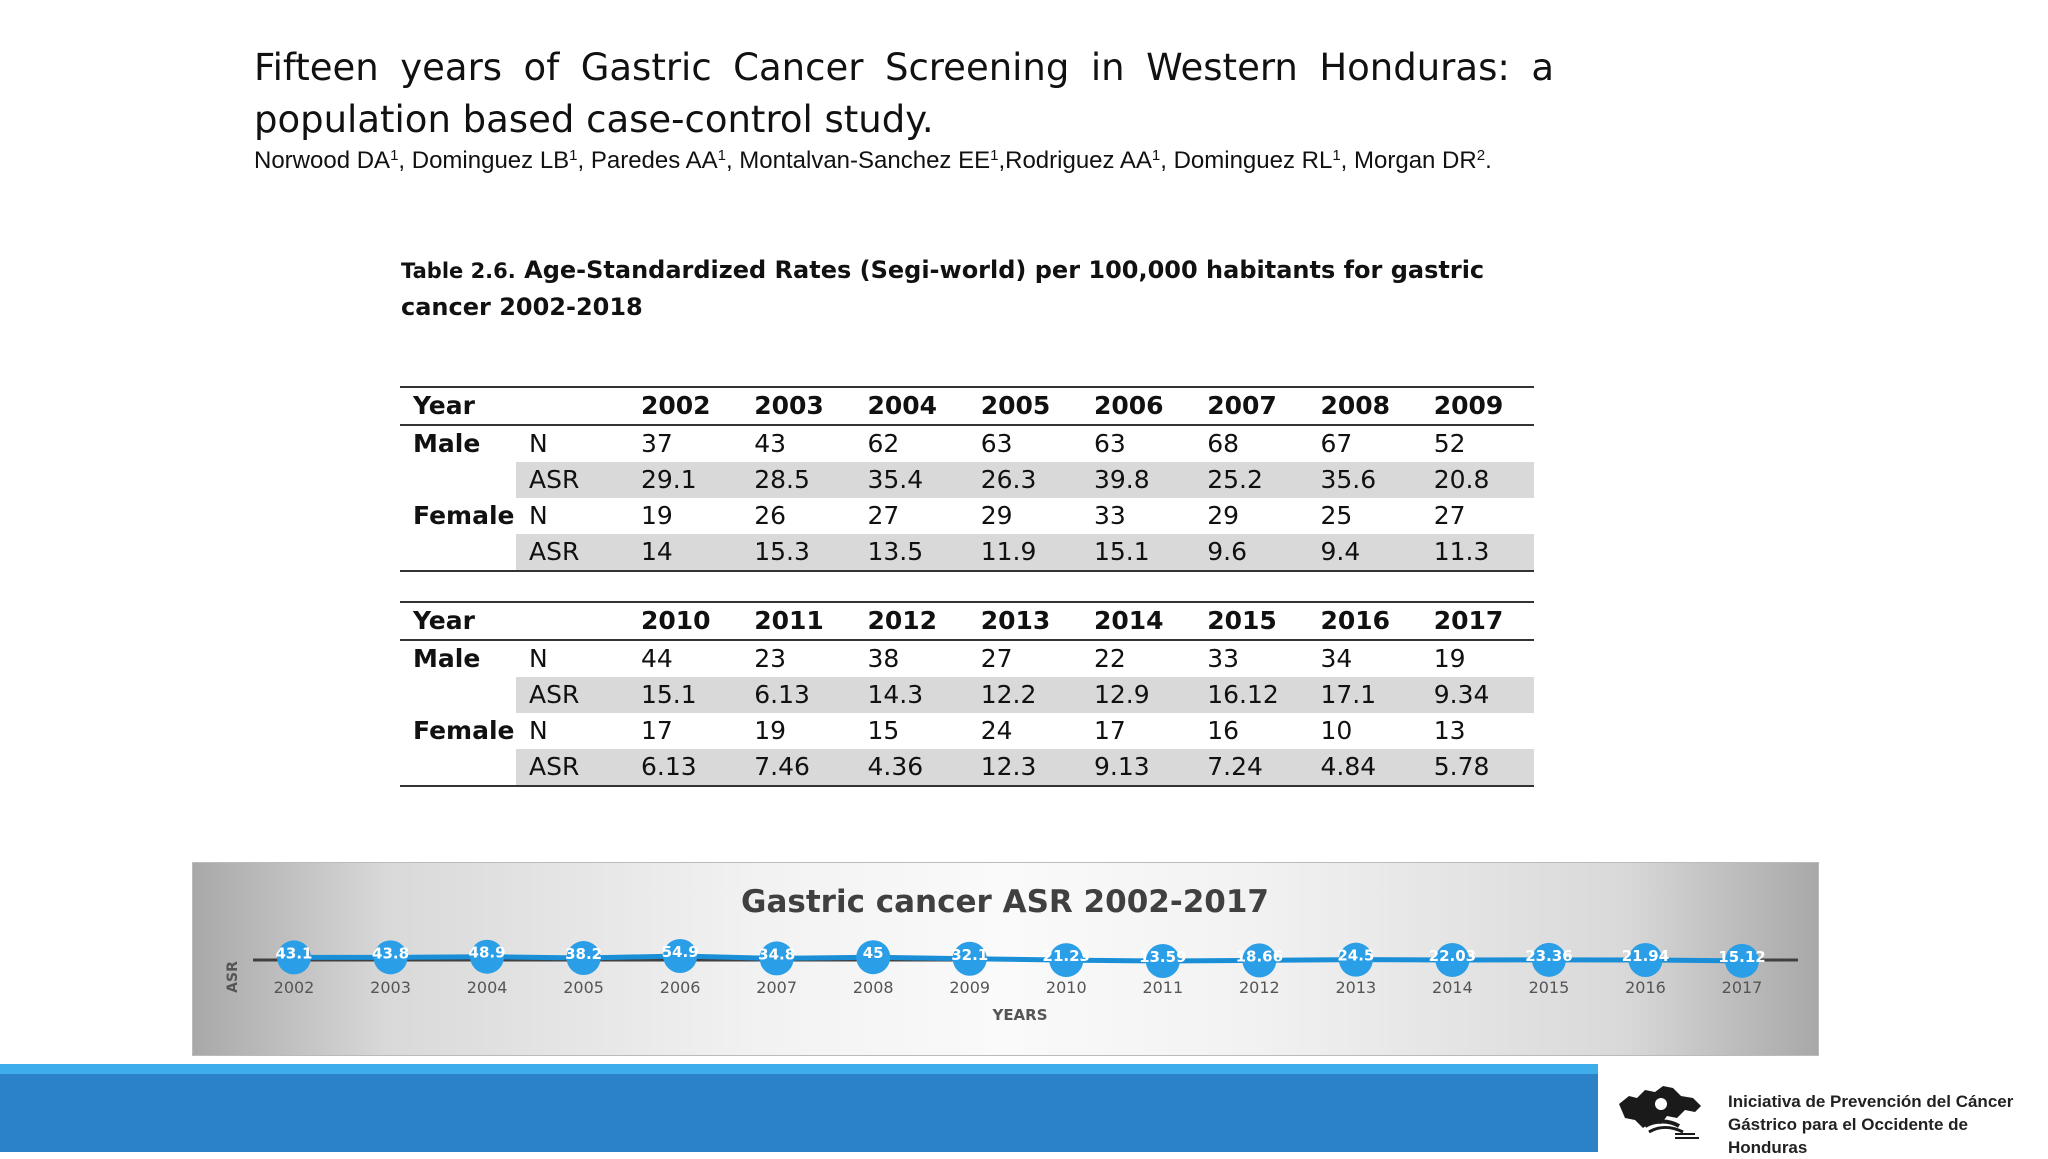  What do you see at coordinates (1645, 956) in the screenshot?
I see `data-label: 21.94` at bounding box center [1645, 956].